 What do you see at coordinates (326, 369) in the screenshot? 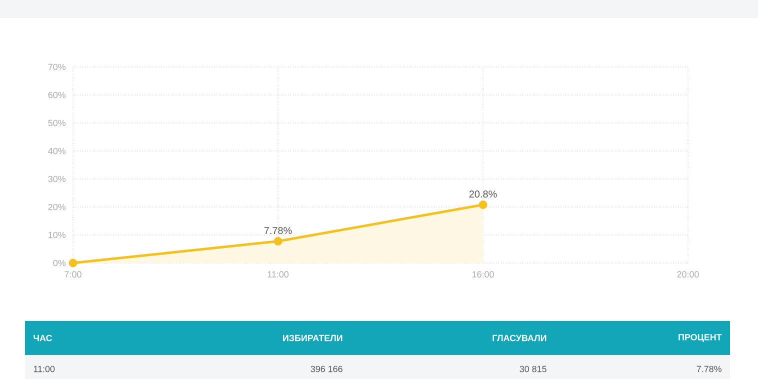
I see `text: 396 166` at bounding box center [326, 369].